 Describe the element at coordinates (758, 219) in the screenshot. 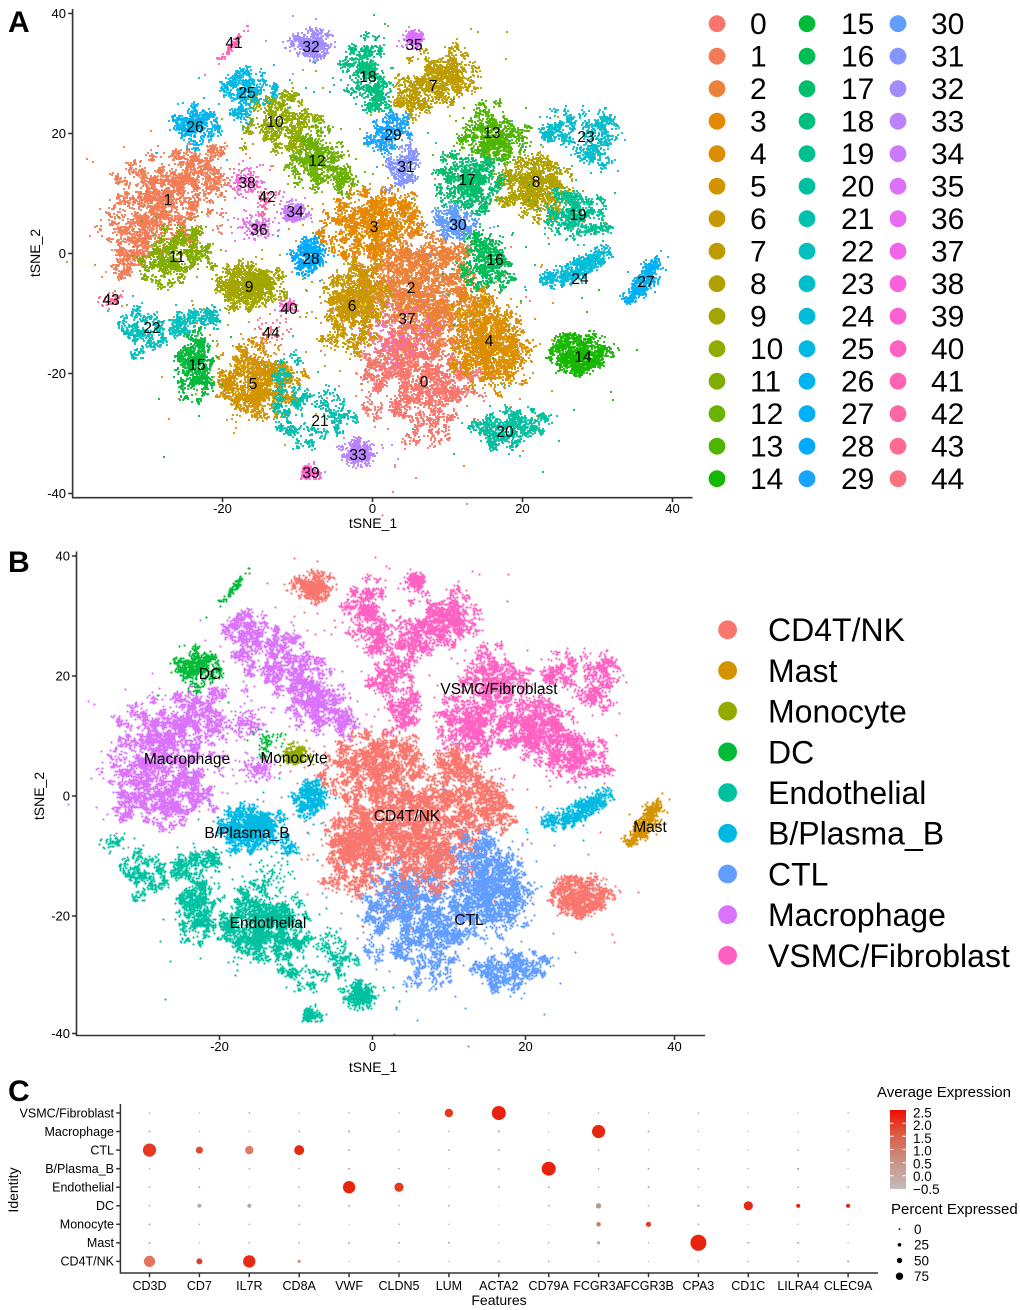

I see `svg-text: 6` at that location.